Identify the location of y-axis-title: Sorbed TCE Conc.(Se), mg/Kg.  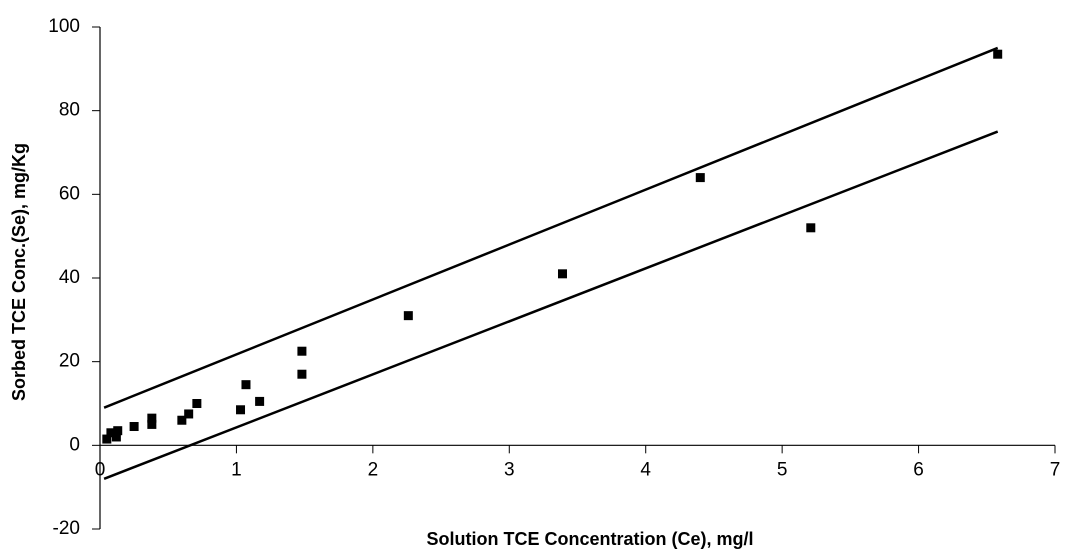
(19, 272).